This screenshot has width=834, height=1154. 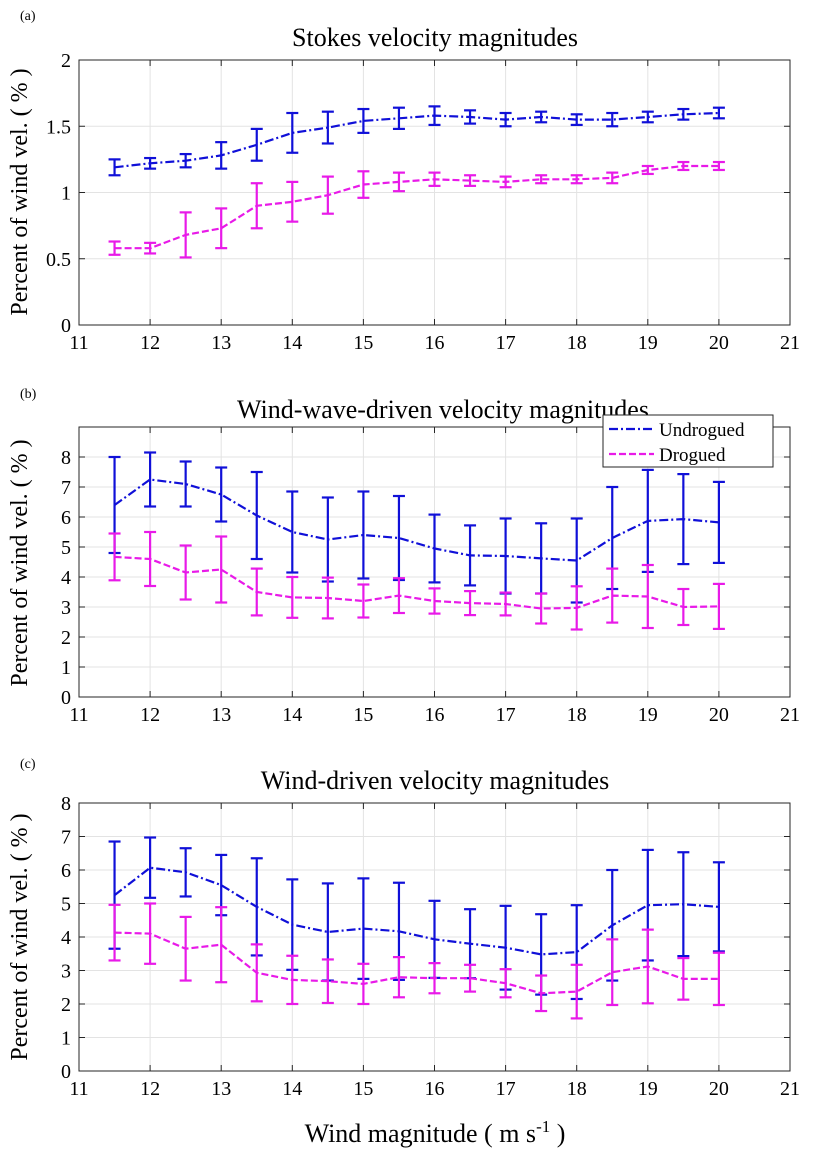 What do you see at coordinates (28, 764) in the screenshot?
I see `panel-label: (c)` at bounding box center [28, 764].